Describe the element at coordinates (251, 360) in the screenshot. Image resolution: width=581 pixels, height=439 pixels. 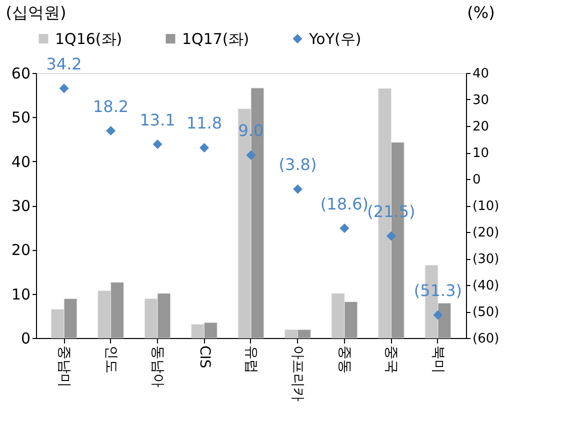
I see `x-tick-label: 유럽` at that location.